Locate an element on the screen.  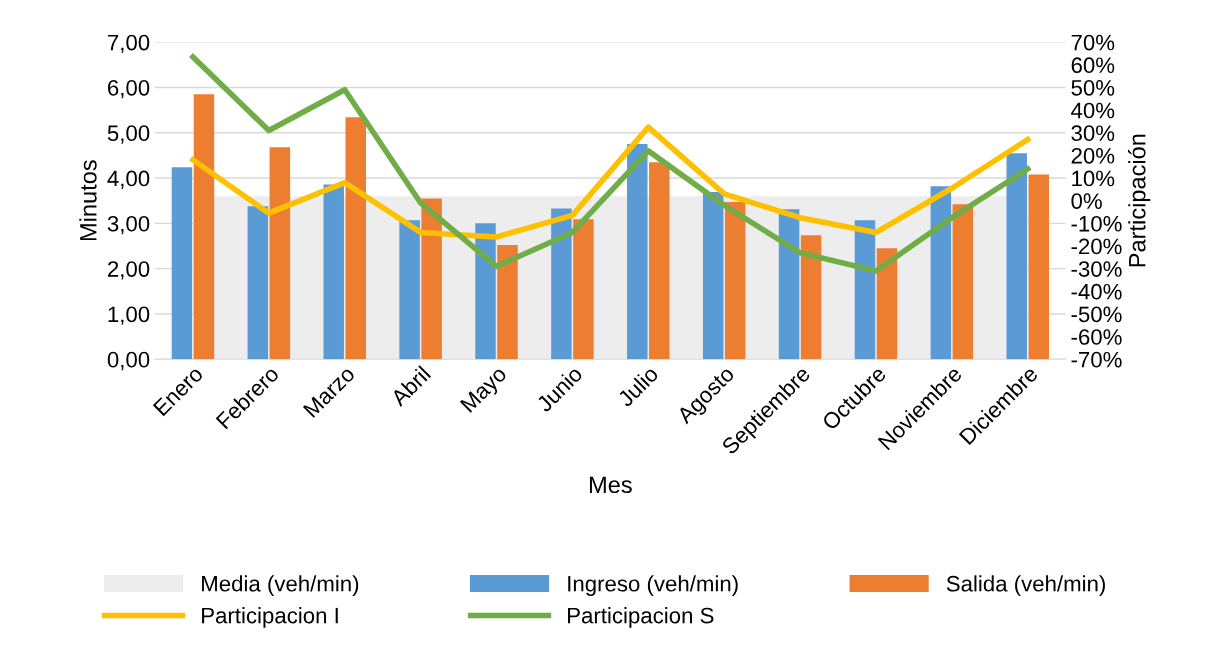
y-tick-label: 7,00 is located at coordinates (129, 44).